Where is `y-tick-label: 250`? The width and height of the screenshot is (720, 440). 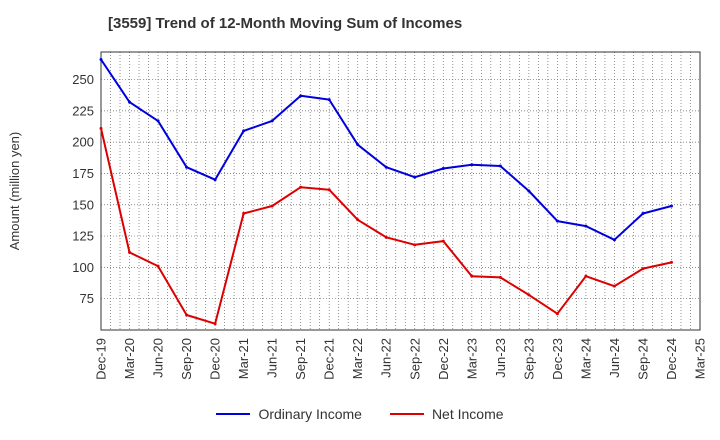 y-tick-label: 250 is located at coordinates (83, 79).